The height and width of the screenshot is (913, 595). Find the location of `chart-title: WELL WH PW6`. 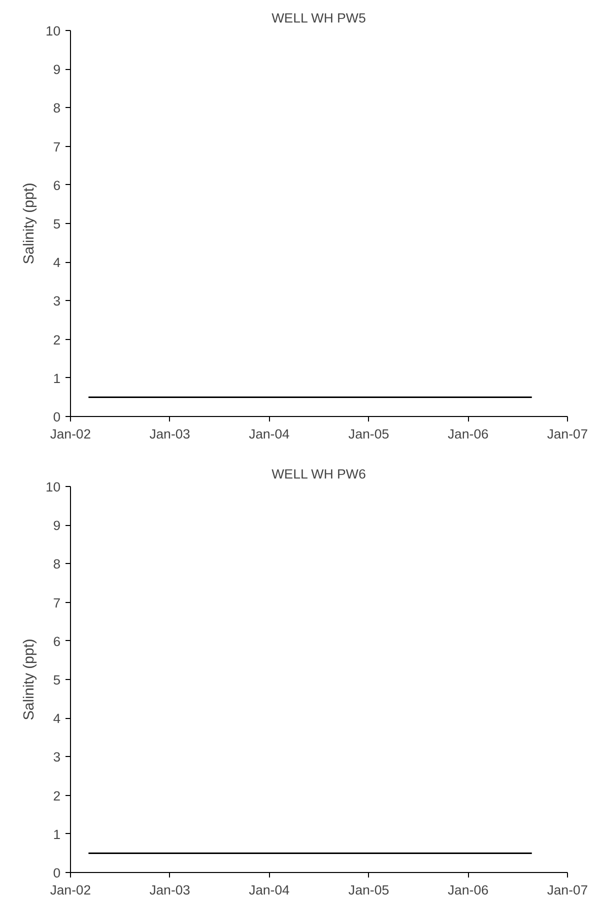

chart-title: WELL WH PW6 is located at coordinates (319, 474).